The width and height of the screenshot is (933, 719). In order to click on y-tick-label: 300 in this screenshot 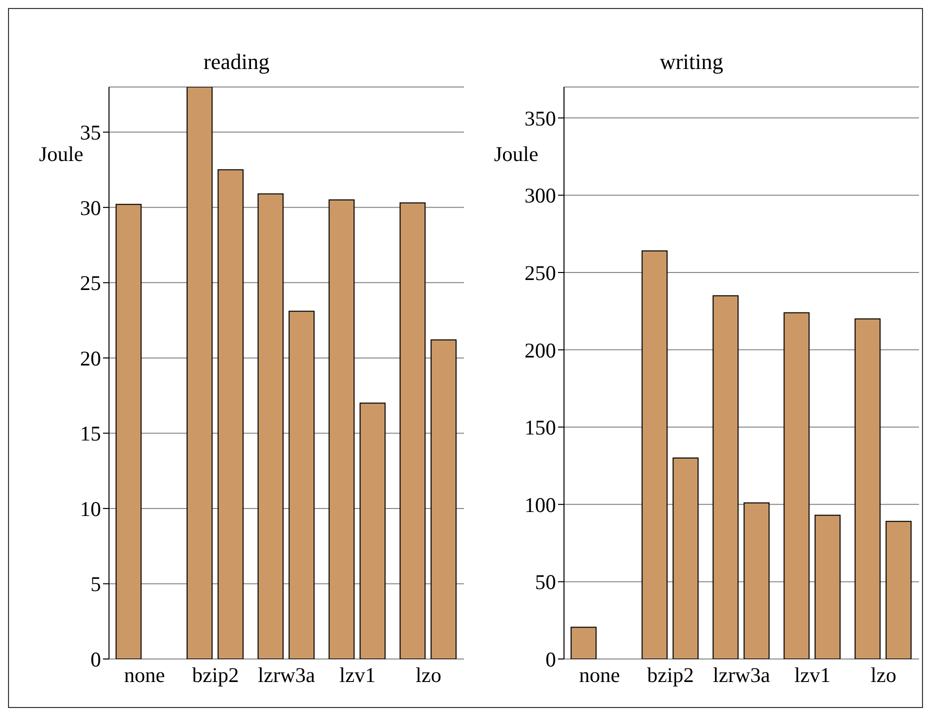, I will do `click(540, 196)`.